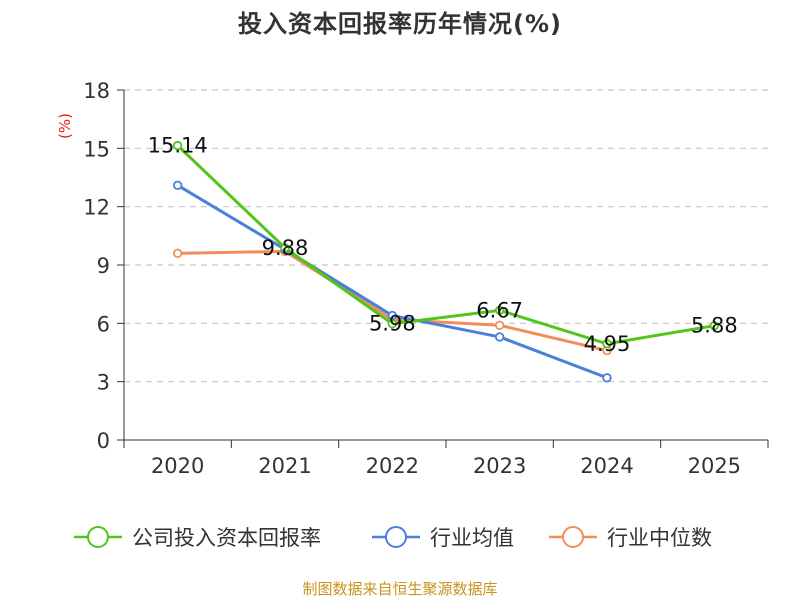  Describe the element at coordinates (284, 466) in the screenshot. I see `x-tick-label: 2021` at that location.